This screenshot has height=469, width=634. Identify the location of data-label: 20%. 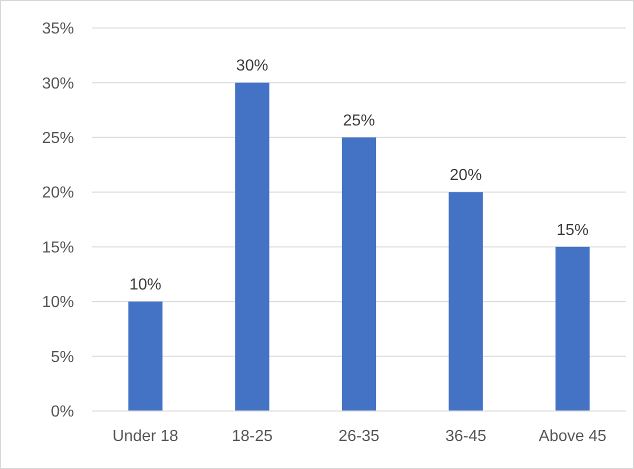
(466, 175).